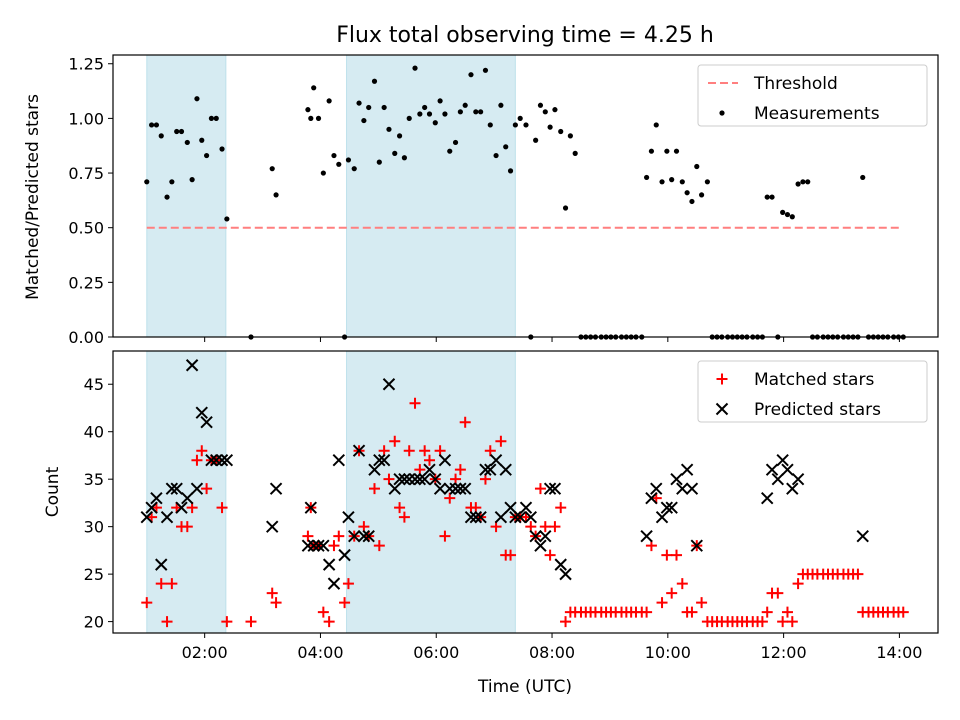 The height and width of the screenshot is (720, 960). Describe the element at coordinates (668, 652) in the screenshot. I see `bottom-x-tick-label-4: 10:00` at that location.